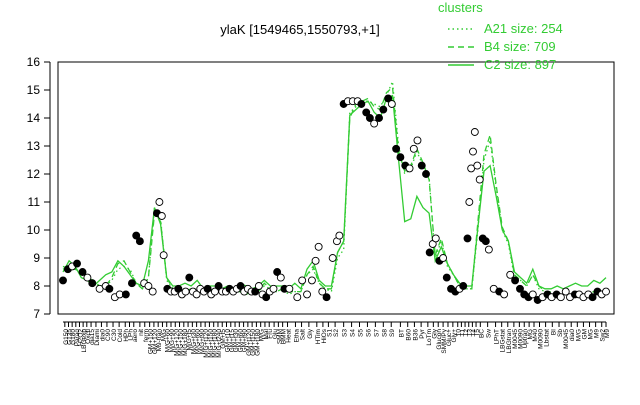 The image size is (640, 405). What do you see at coordinates (249, 342) in the screenshot?
I see `x-tick-label: GM+t120` at bounding box center [249, 342].